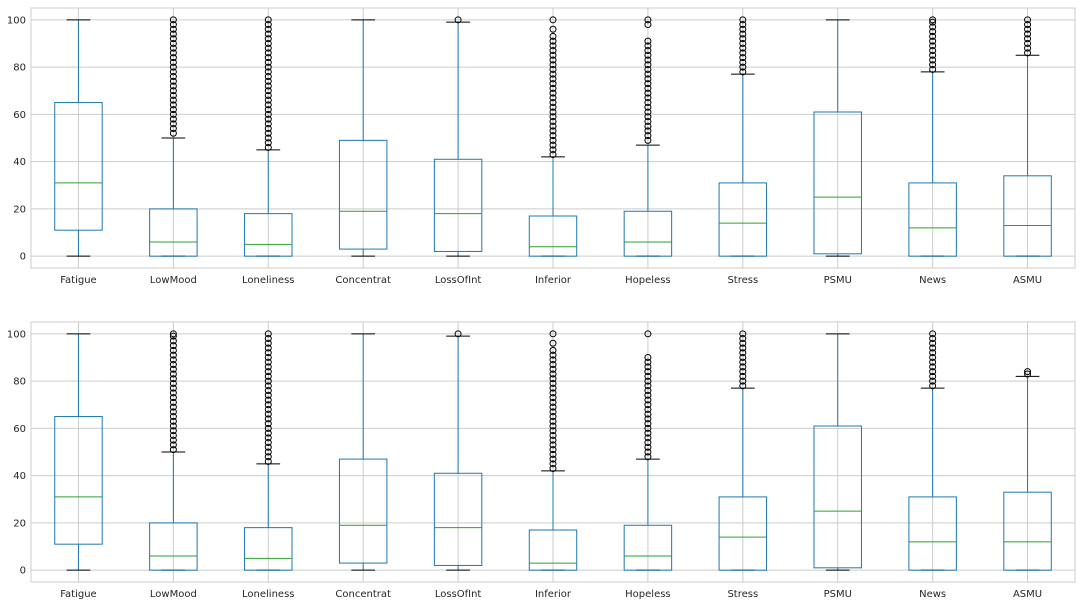 This screenshot has width=1090, height=609. I want to click on box-stress, so click(743, 136).